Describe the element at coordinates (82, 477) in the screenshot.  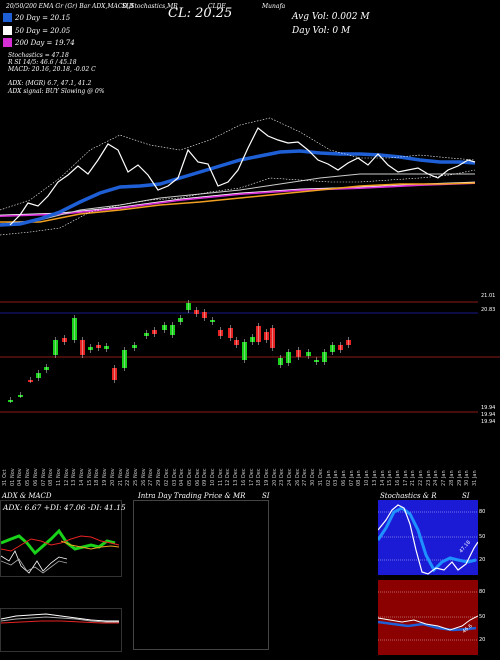
I see `date-tick: 14 Nov` at that location.